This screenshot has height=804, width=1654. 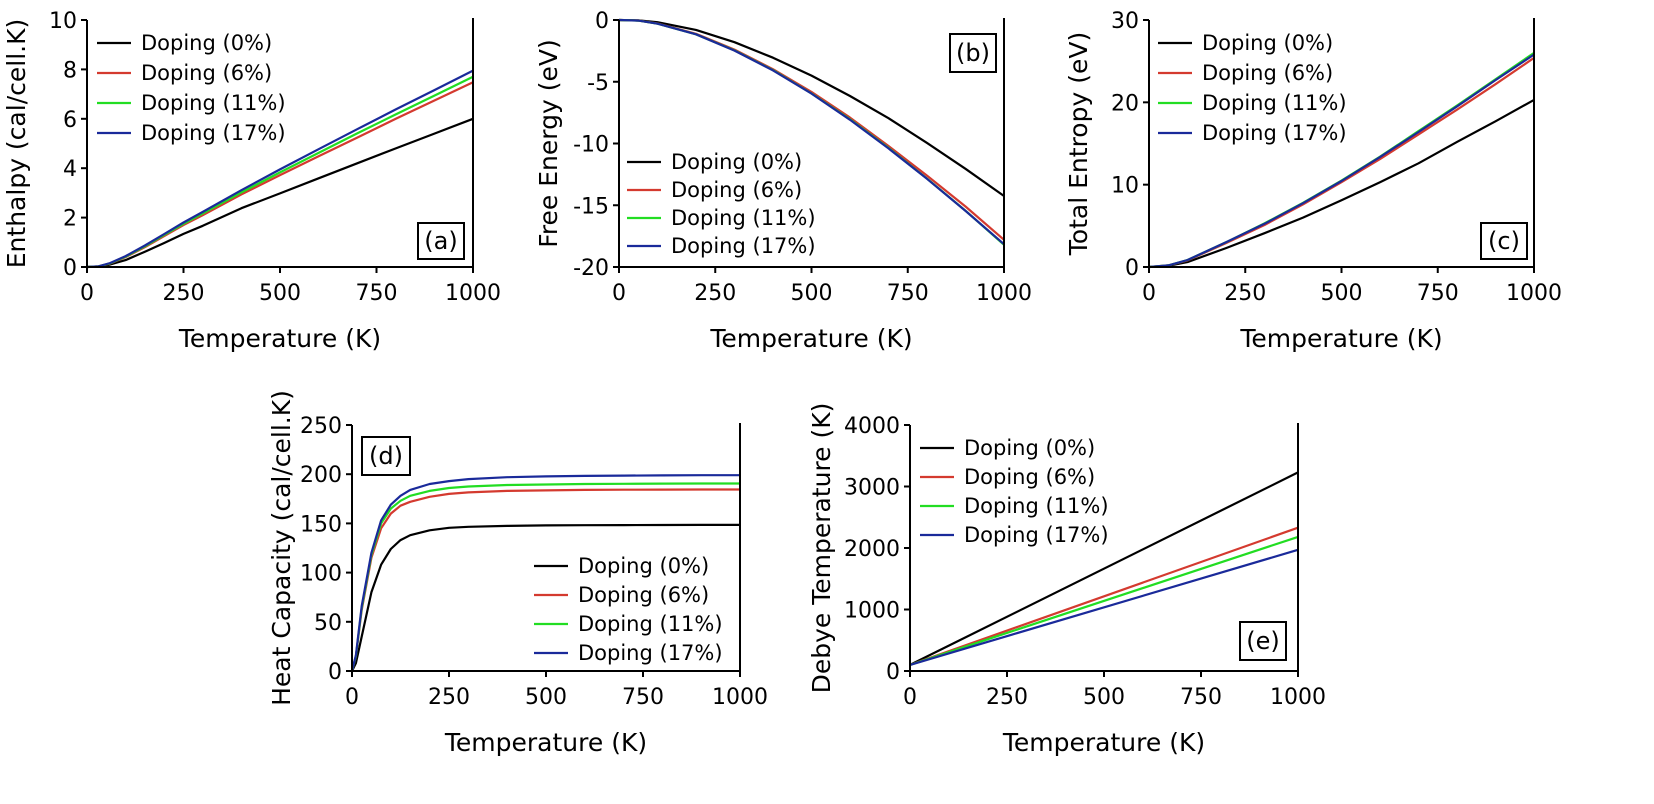 I want to click on y-tick-label: 200, so click(x=321, y=475).